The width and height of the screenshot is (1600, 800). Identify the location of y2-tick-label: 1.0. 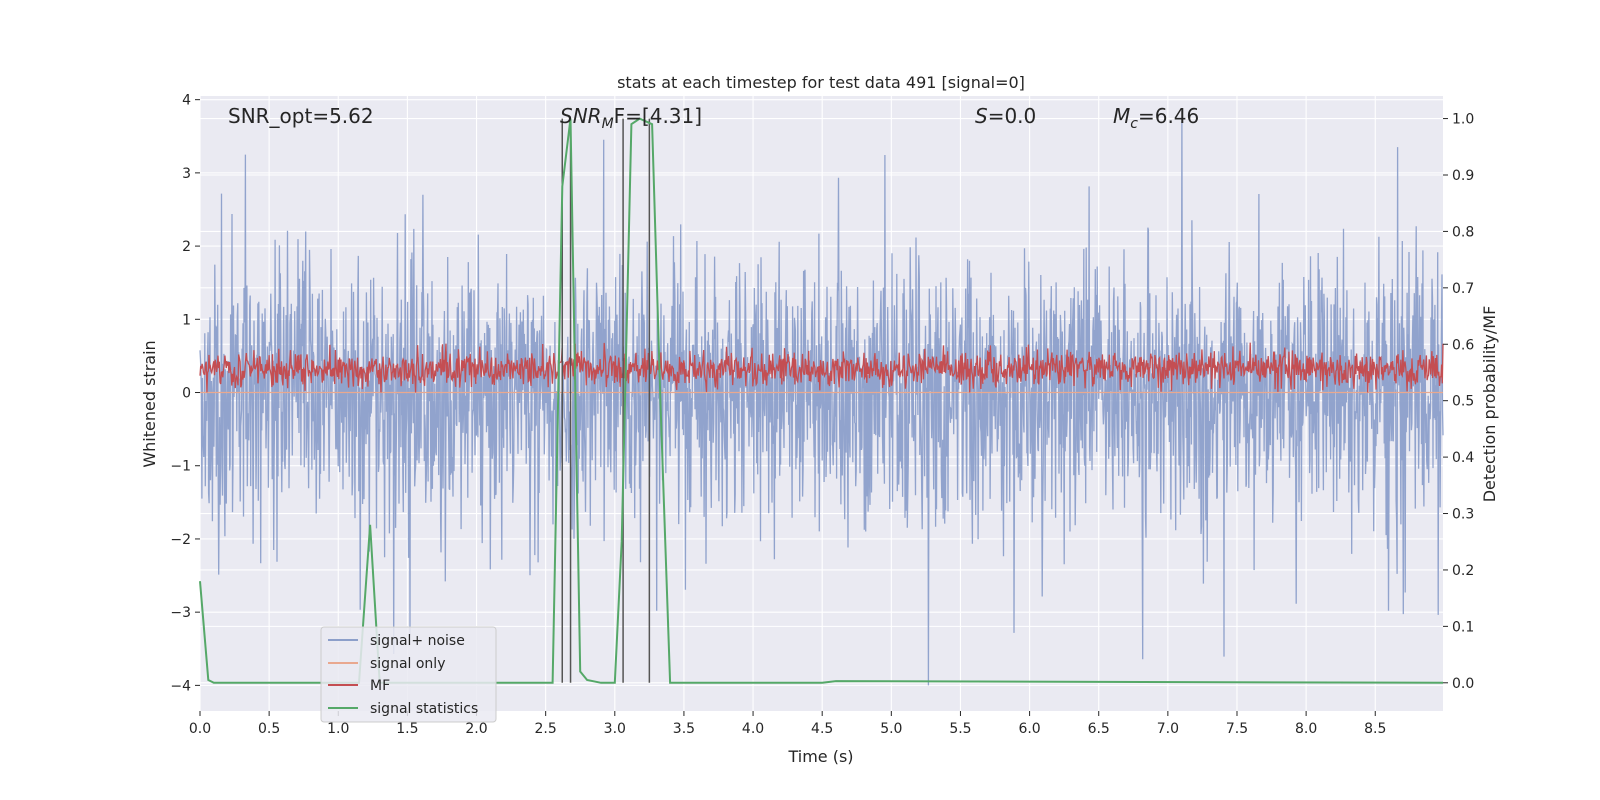
(1463, 120).